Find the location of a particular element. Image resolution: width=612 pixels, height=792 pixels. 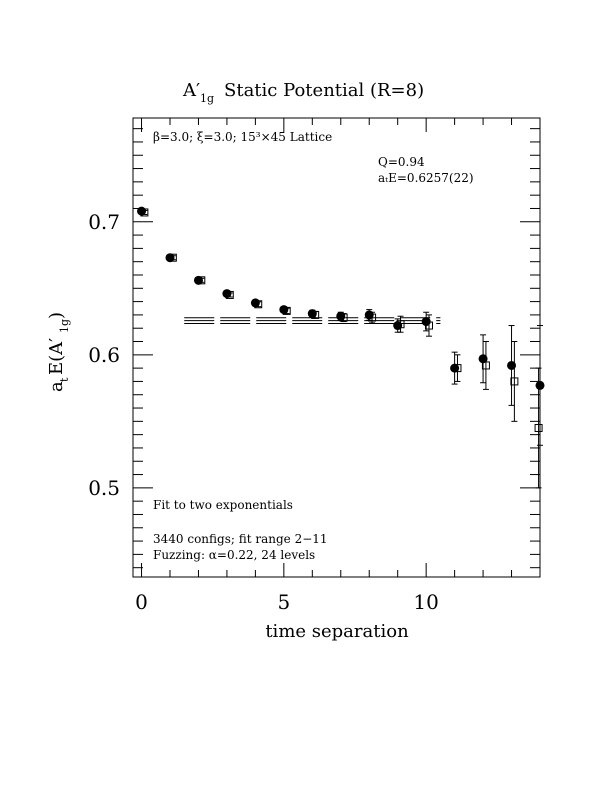

x-axis-label: time separation is located at coordinates (337, 631).